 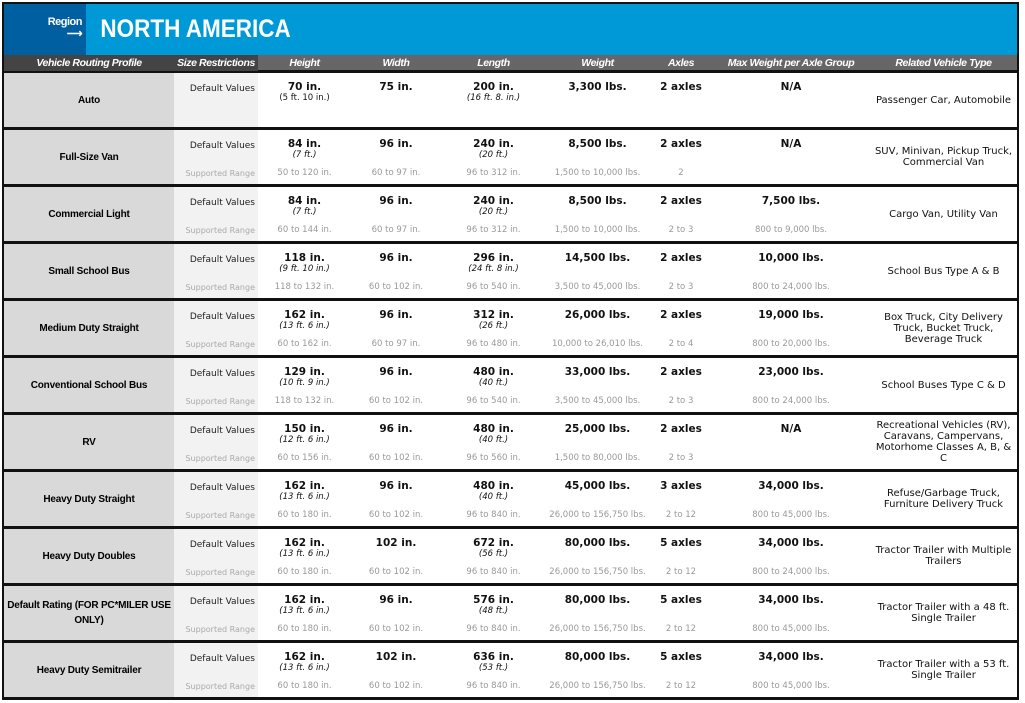 What do you see at coordinates (493, 554) in the screenshot?
I see `default-value-feet: (56 ft.)` at bounding box center [493, 554].